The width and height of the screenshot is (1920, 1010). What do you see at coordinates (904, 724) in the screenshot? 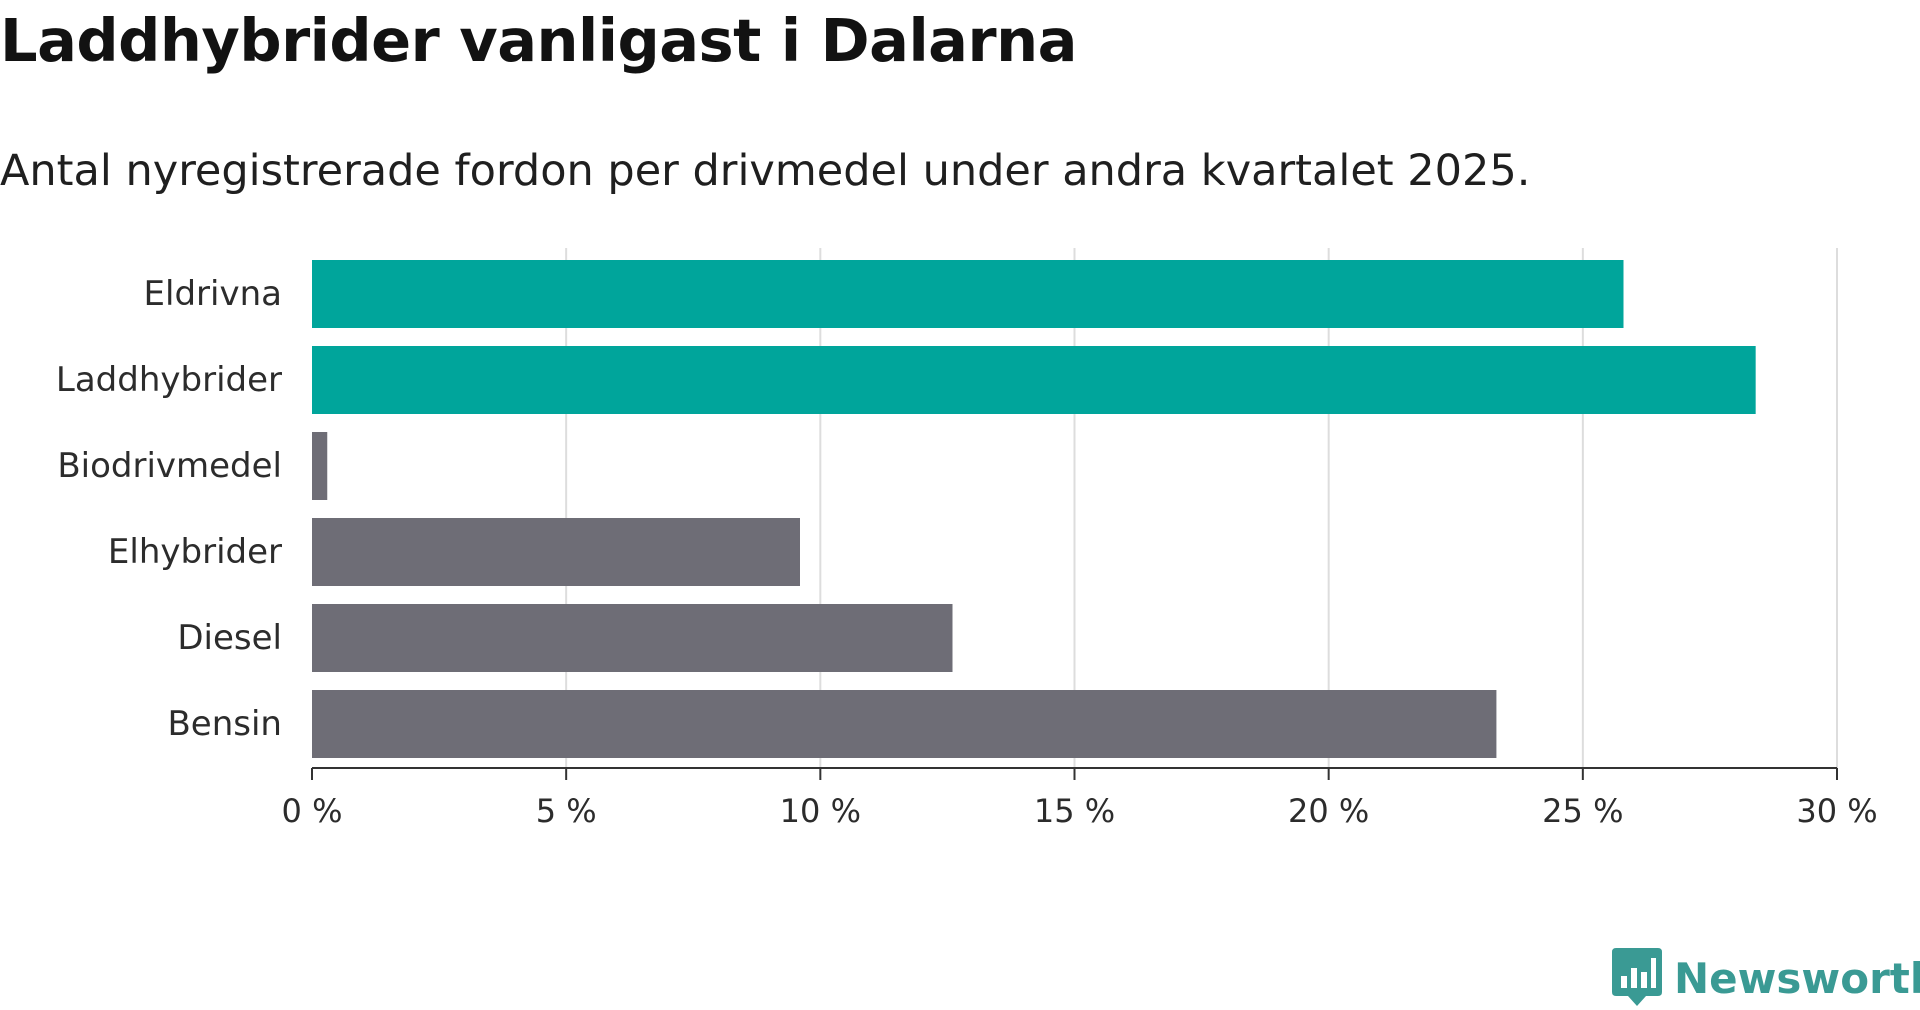
I see `bar-bensin` at bounding box center [904, 724].